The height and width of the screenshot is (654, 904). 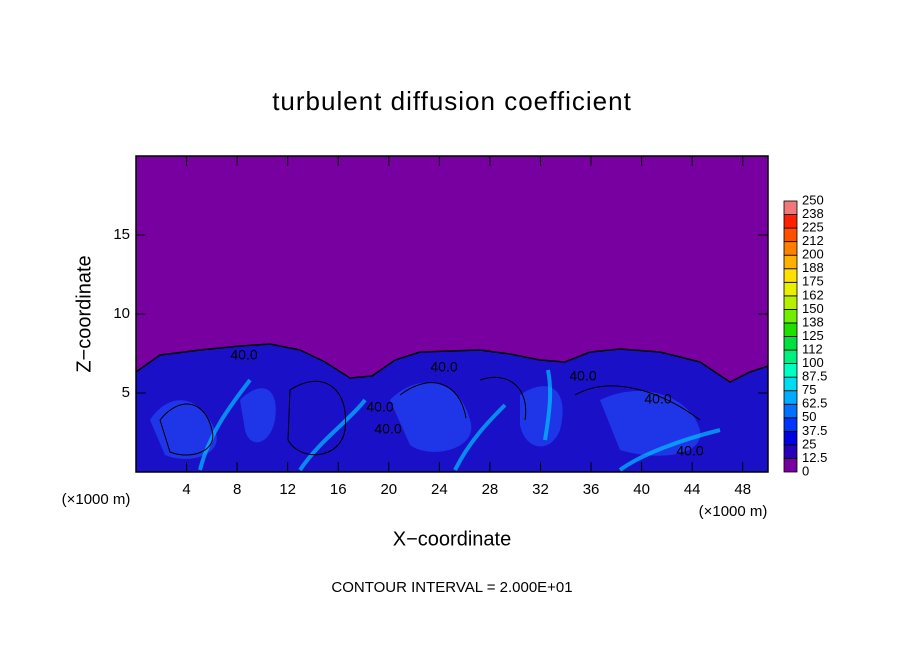 I want to click on colorbar-label: 25, so click(x=809, y=443).